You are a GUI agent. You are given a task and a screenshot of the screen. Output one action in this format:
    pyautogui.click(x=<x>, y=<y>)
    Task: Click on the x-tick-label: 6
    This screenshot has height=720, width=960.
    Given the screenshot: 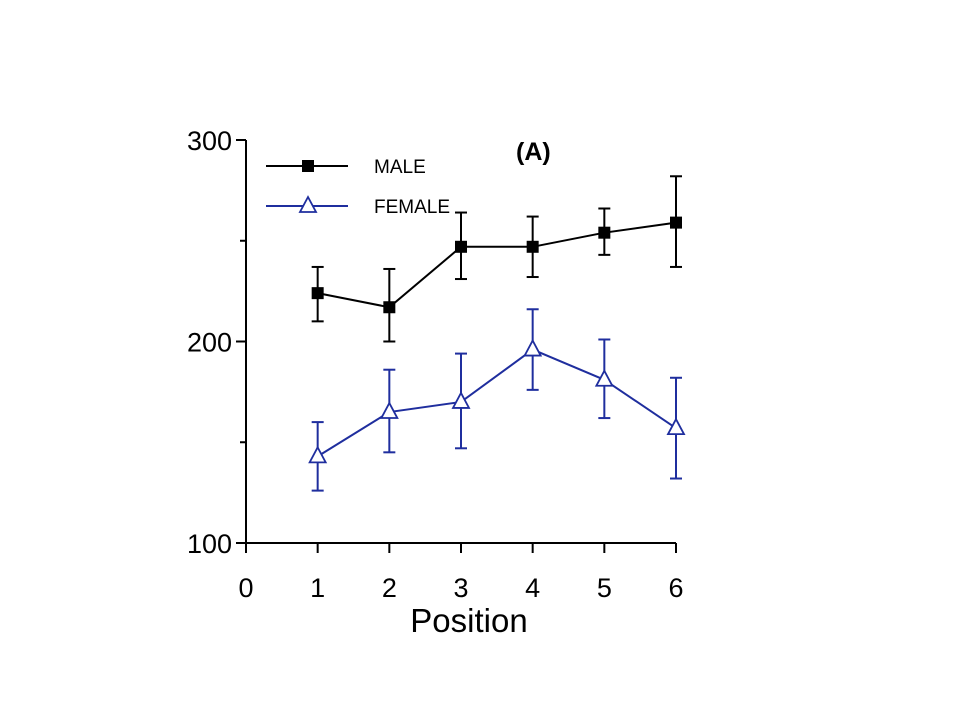 What is the action you would take?
    pyautogui.click(x=675, y=588)
    